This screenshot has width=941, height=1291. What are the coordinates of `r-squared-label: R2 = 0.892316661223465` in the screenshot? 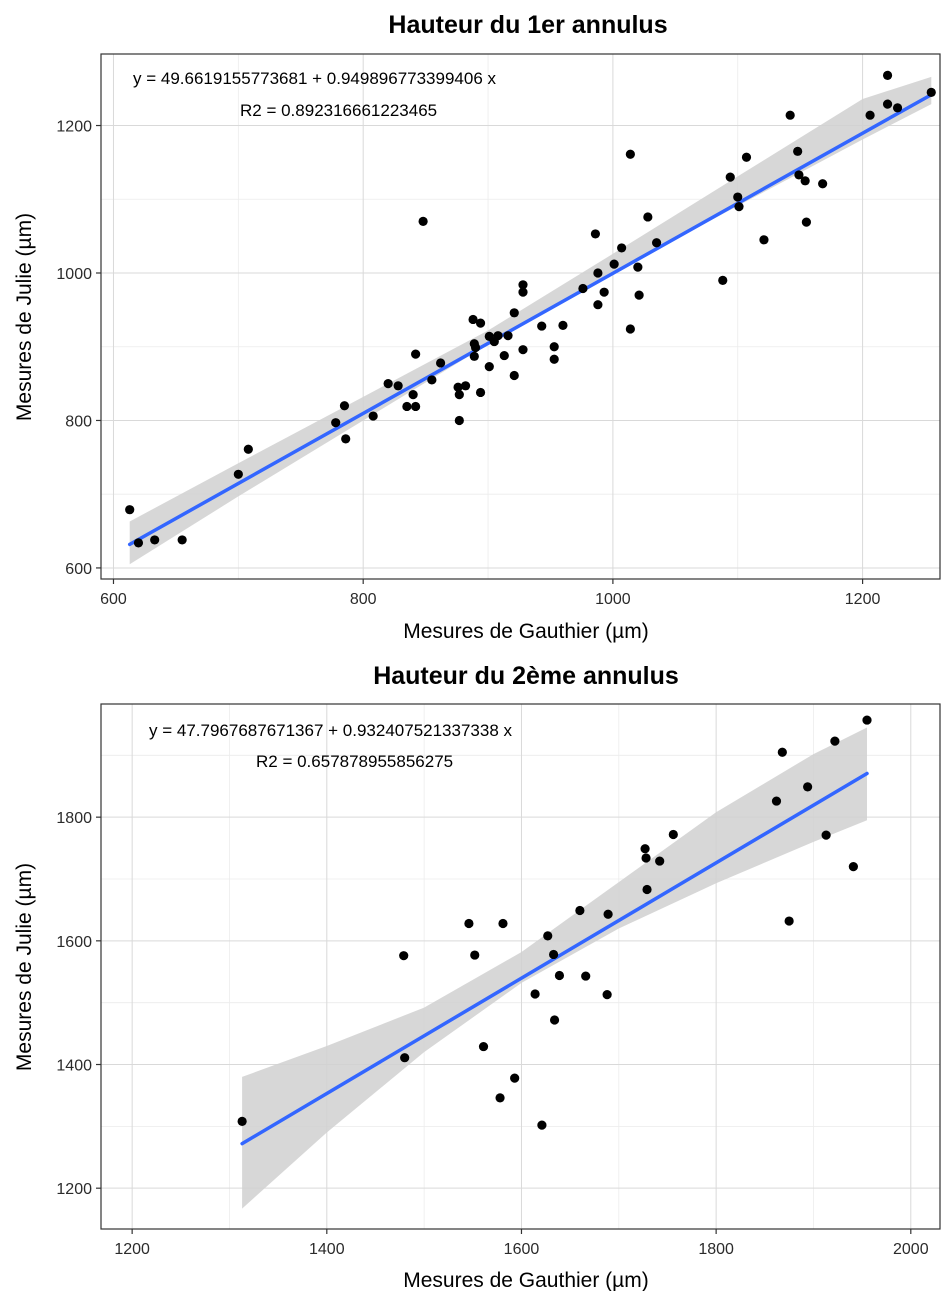 It's located at (338, 110).